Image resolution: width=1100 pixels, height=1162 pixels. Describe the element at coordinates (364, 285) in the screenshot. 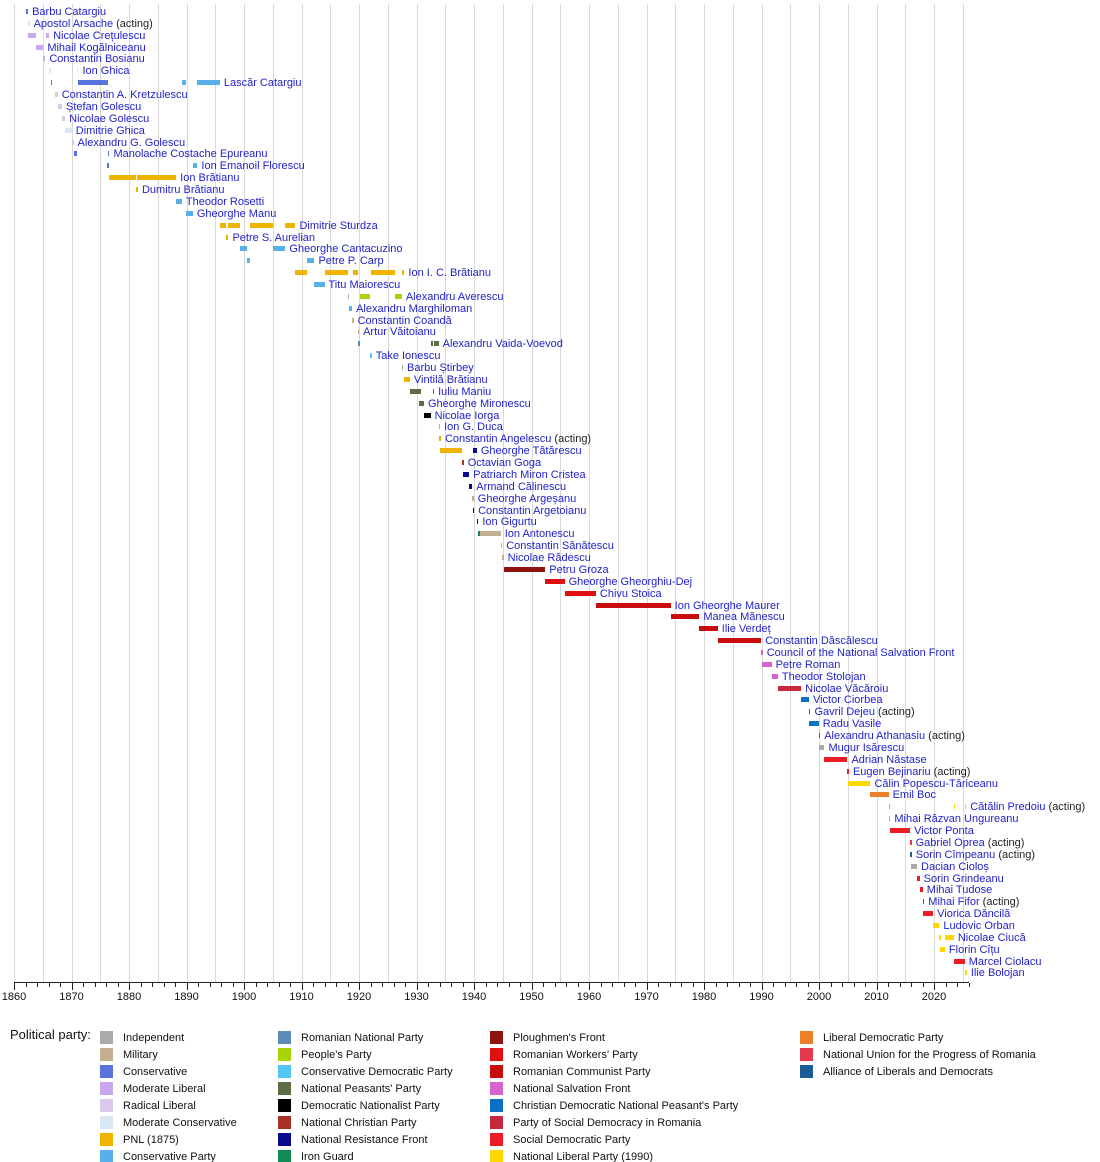

I see `pm-name: Titu Maiorescu` at that location.